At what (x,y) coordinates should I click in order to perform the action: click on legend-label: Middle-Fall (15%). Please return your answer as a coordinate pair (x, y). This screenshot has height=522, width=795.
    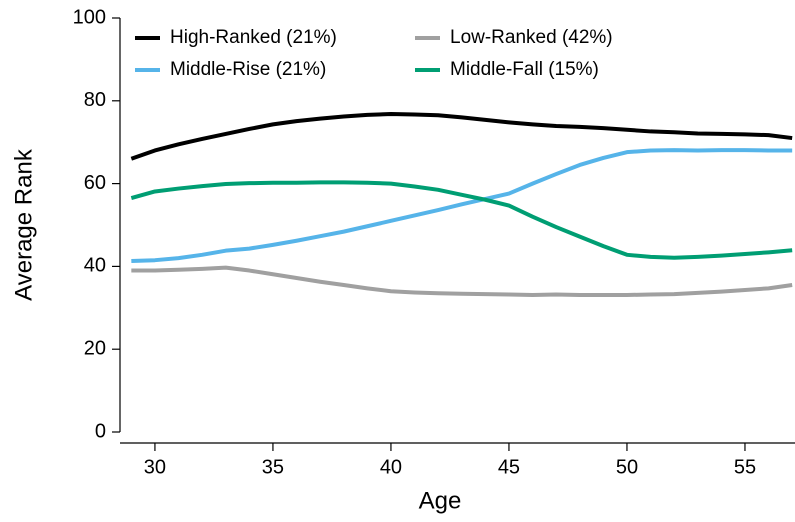
    Looking at the image, I should click on (524, 69).